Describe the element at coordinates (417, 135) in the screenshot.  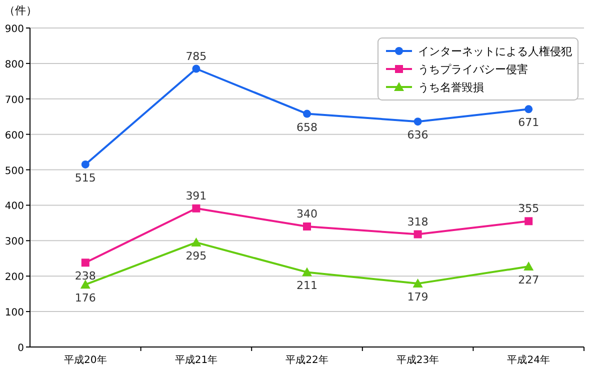
I see `data-label: 636` at that location.